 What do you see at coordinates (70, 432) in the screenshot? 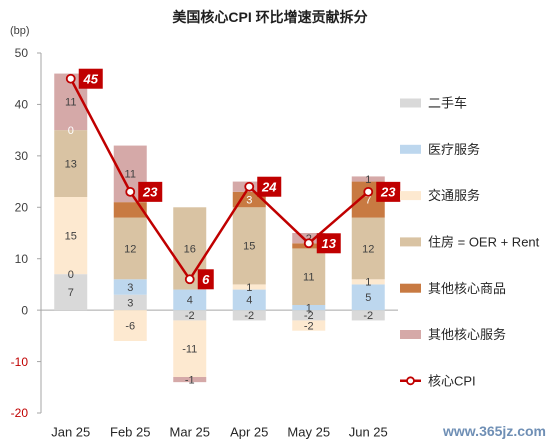
I see `x-tick-label-jan-25: Jan 25` at bounding box center [70, 432].